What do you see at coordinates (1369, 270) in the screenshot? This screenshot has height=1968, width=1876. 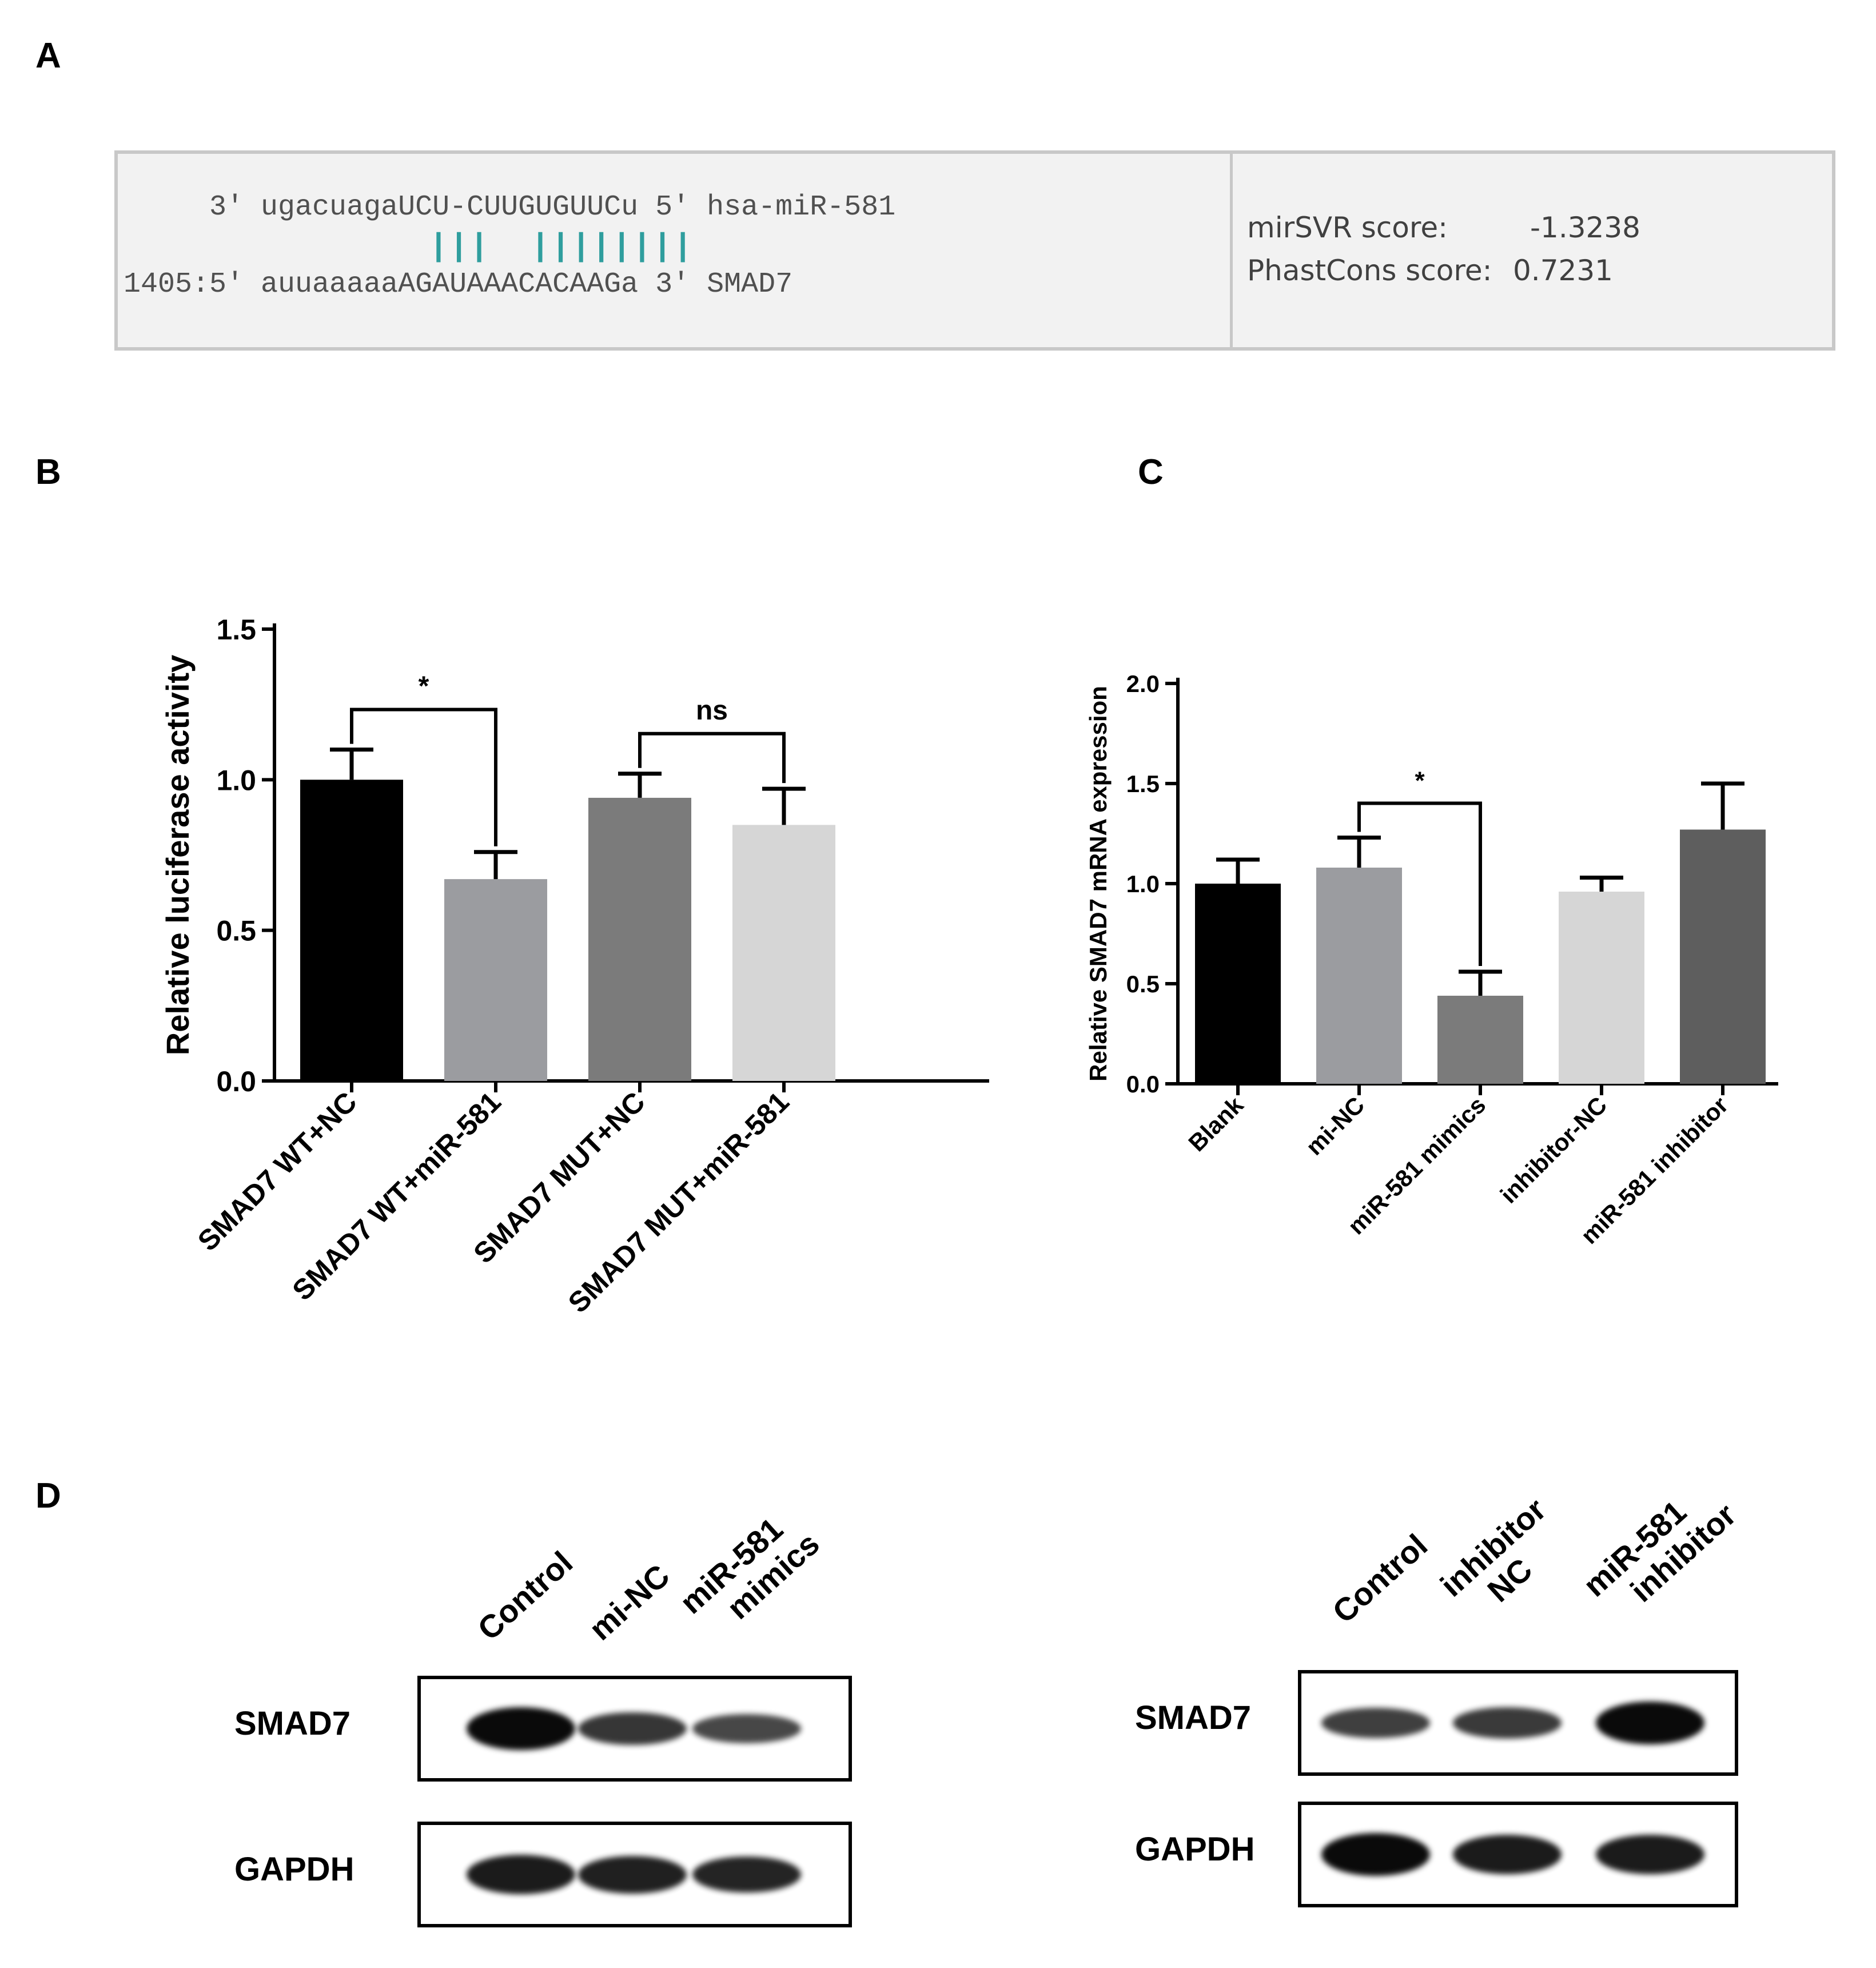 I see `phastcons-score-label: PhastCons score:` at bounding box center [1369, 270].